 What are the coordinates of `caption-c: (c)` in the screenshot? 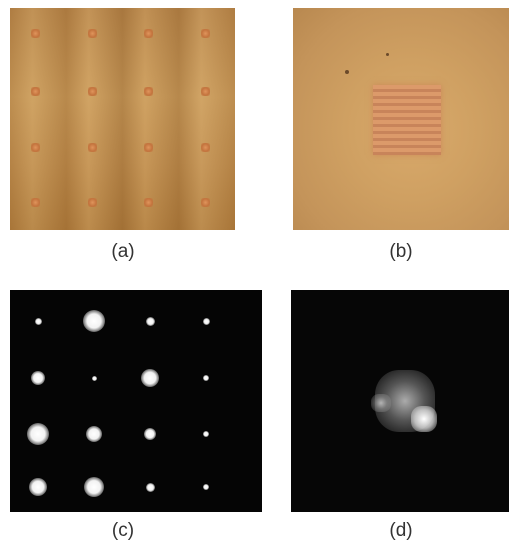 It's located at (123, 530).